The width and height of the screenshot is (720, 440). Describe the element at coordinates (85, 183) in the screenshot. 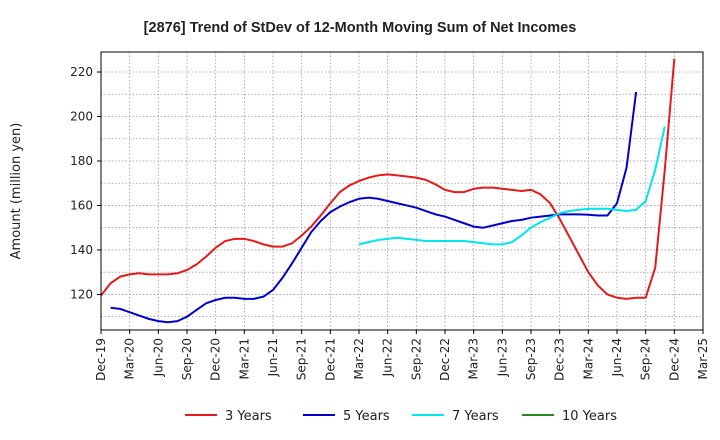

I see `y-axis-ticks: 120 140 160 180 200 220` at that location.